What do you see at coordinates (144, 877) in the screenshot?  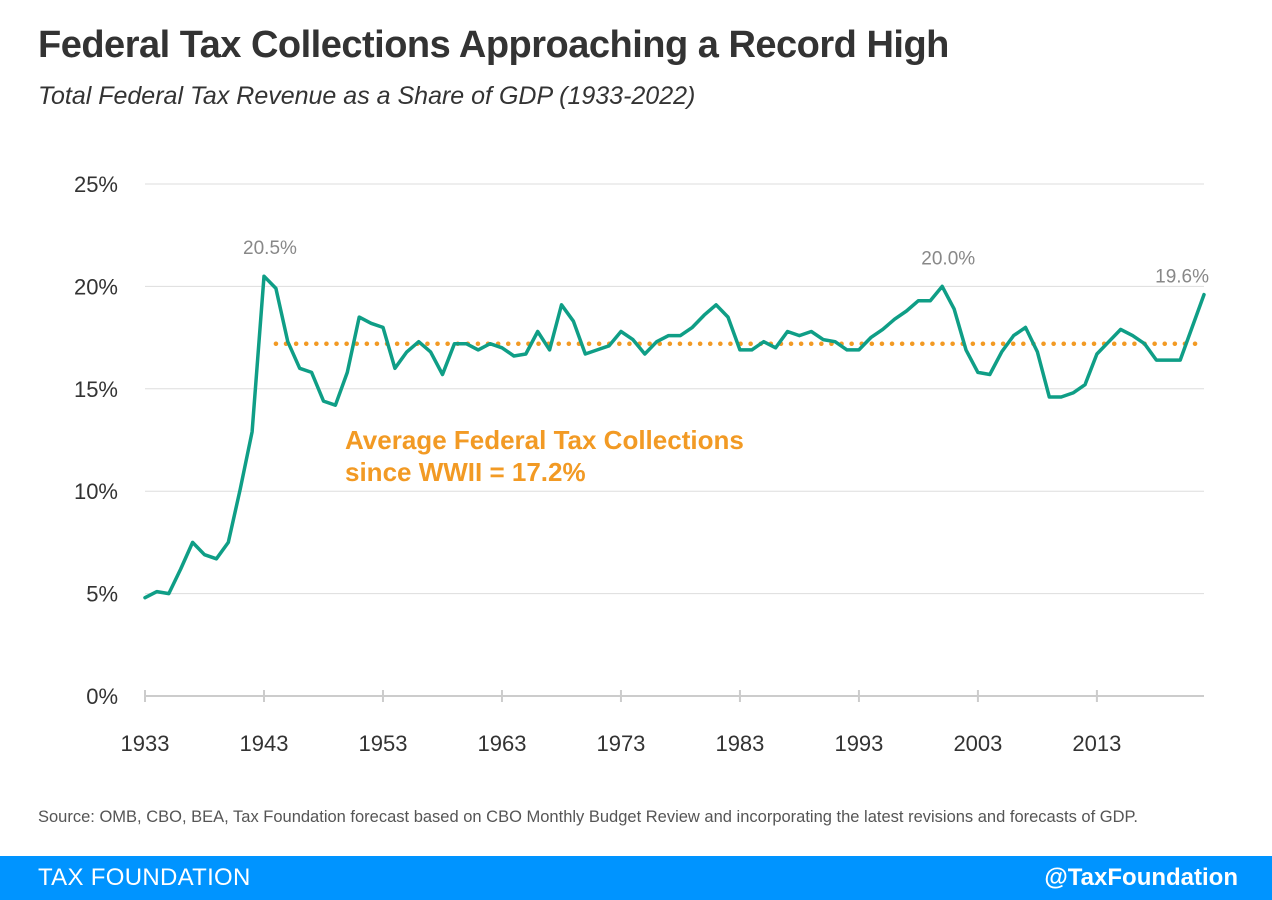 I see `footer-brand: TAX FOUNDATION` at bounding box center [144, 877].